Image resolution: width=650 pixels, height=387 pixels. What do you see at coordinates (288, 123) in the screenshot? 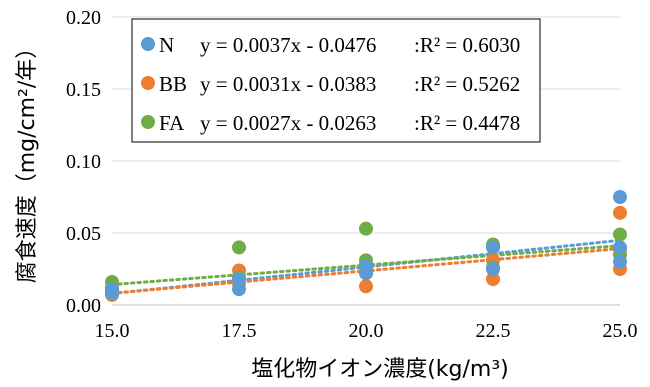
I see `legend-equation-fa: y = 0.0027x - 0.0263` at bounding box center [288, 123].